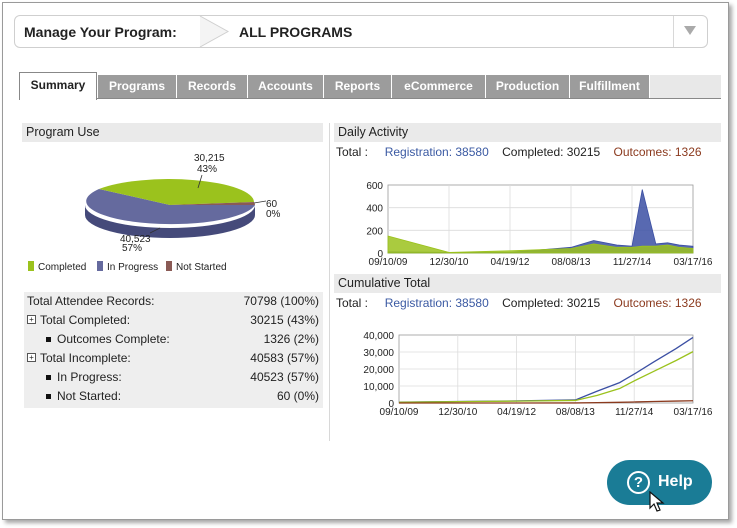  I want to click on tab-reports: Reports, so click(358, 86).